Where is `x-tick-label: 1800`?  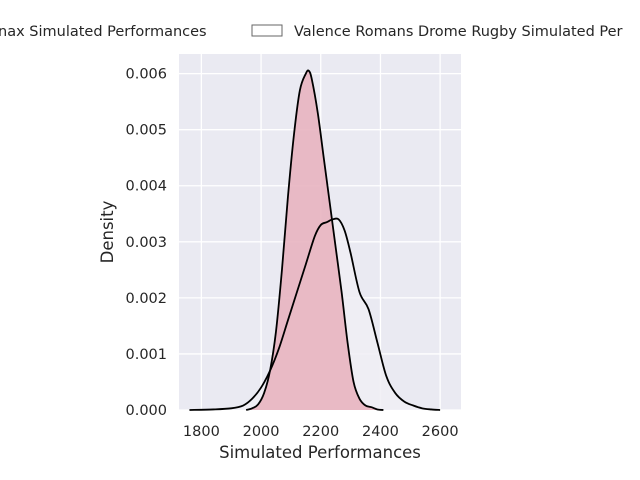
x-tick-label: 1800 is located at coordinates (201, 432).